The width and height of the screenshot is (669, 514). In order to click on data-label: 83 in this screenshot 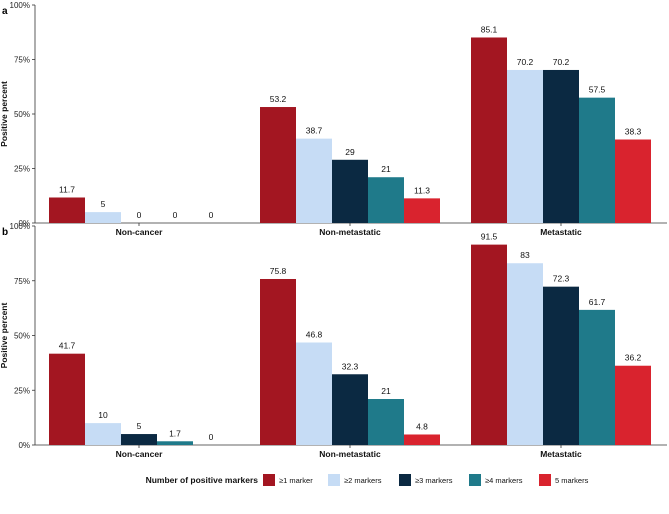, I will do `click(525, 255)`.